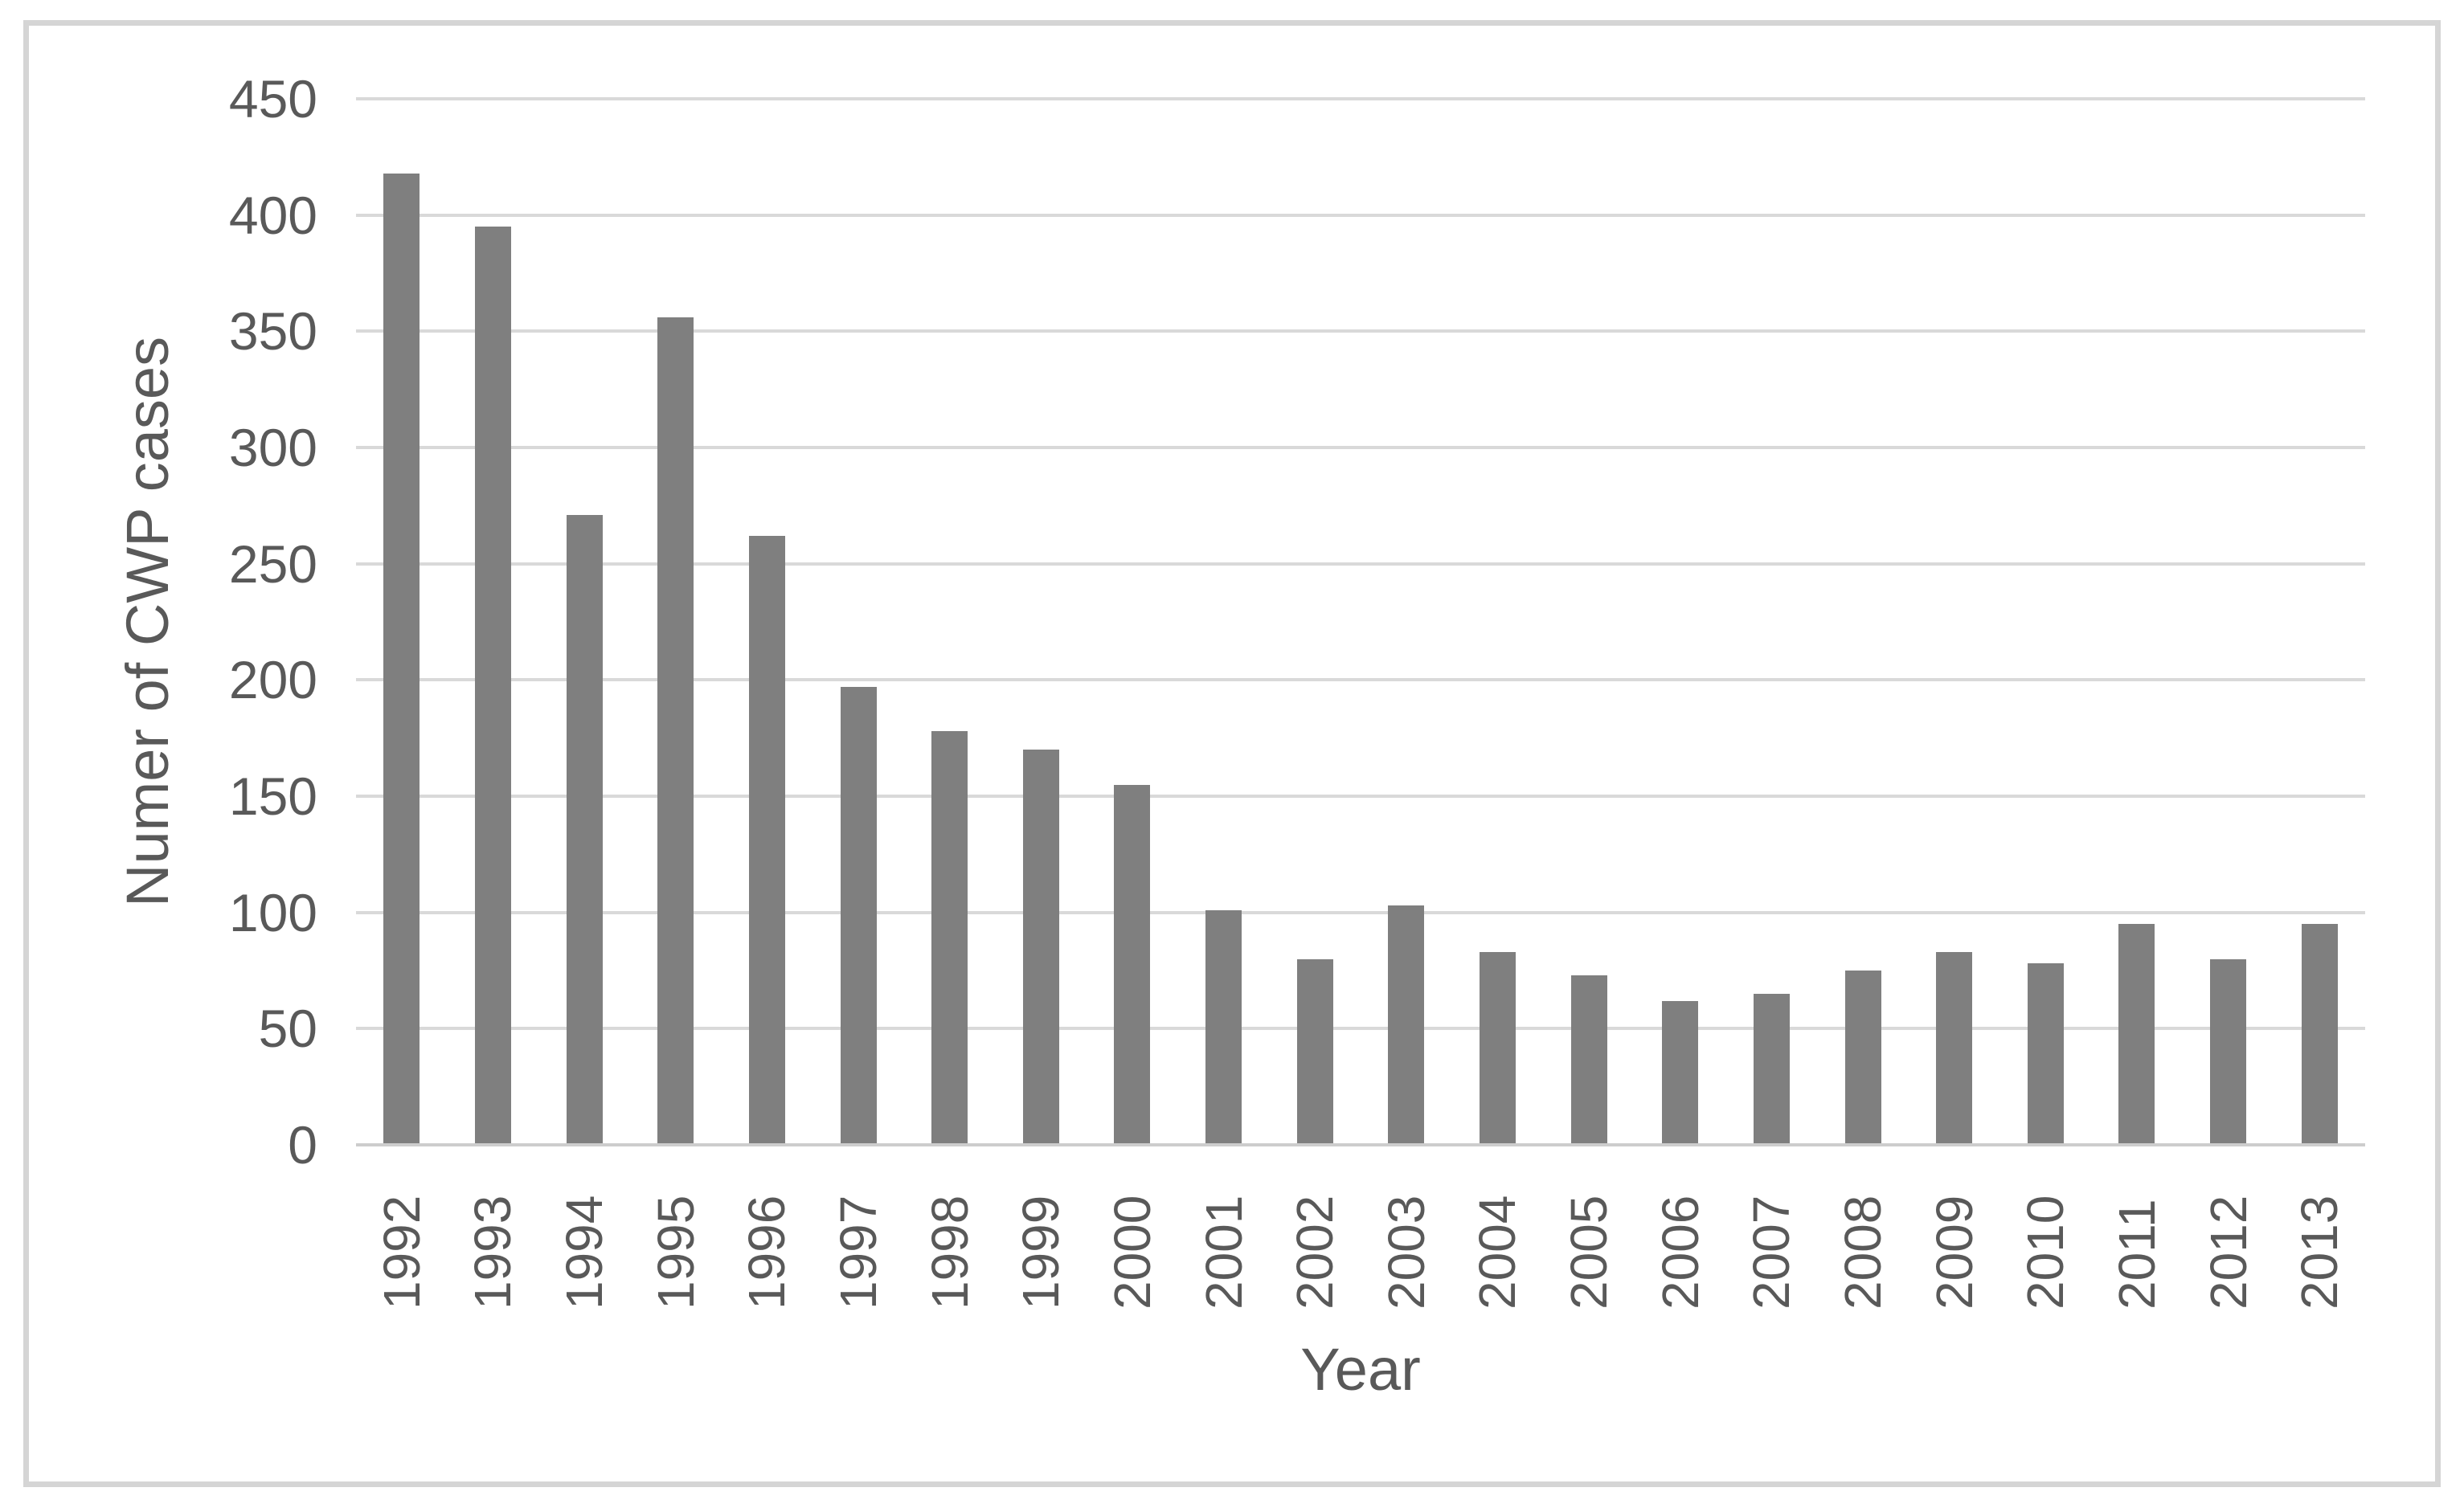 Image resolution: width=2464 pixels, height=1508 pixels. What do you see at coordinates (272, 912) in the screenshot?
I see `y-tick-label-100: 100` at bounding box center [272, 912].